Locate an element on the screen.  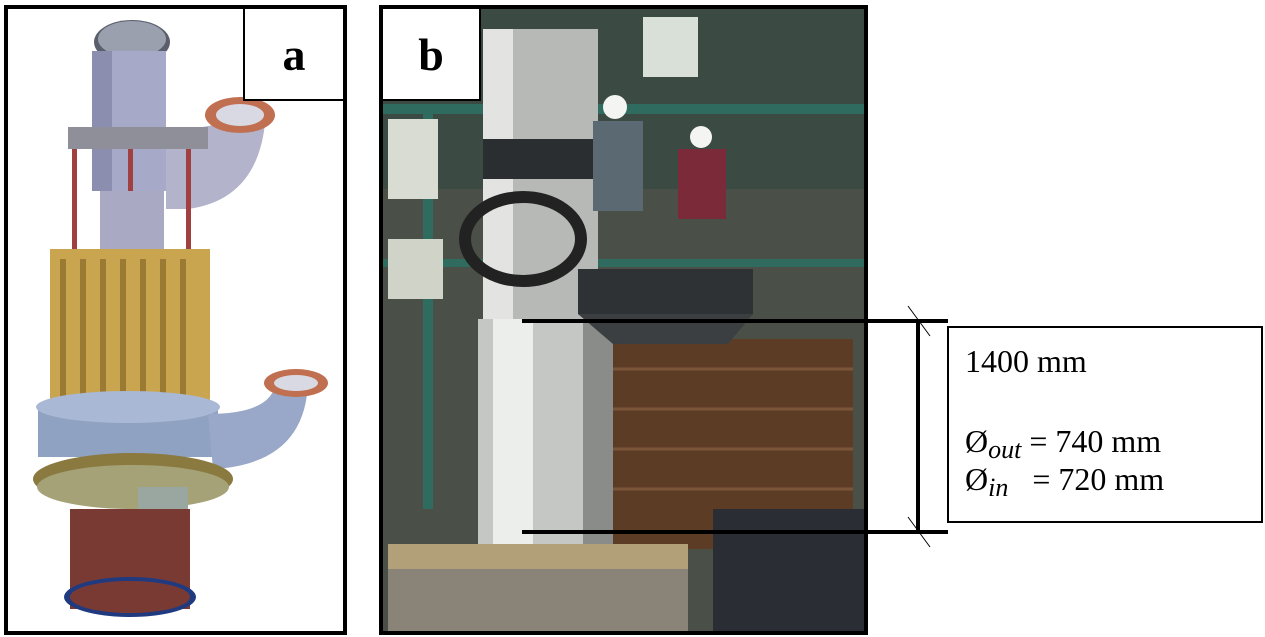
panel-label-a: a is located at coordinates (293, 55).